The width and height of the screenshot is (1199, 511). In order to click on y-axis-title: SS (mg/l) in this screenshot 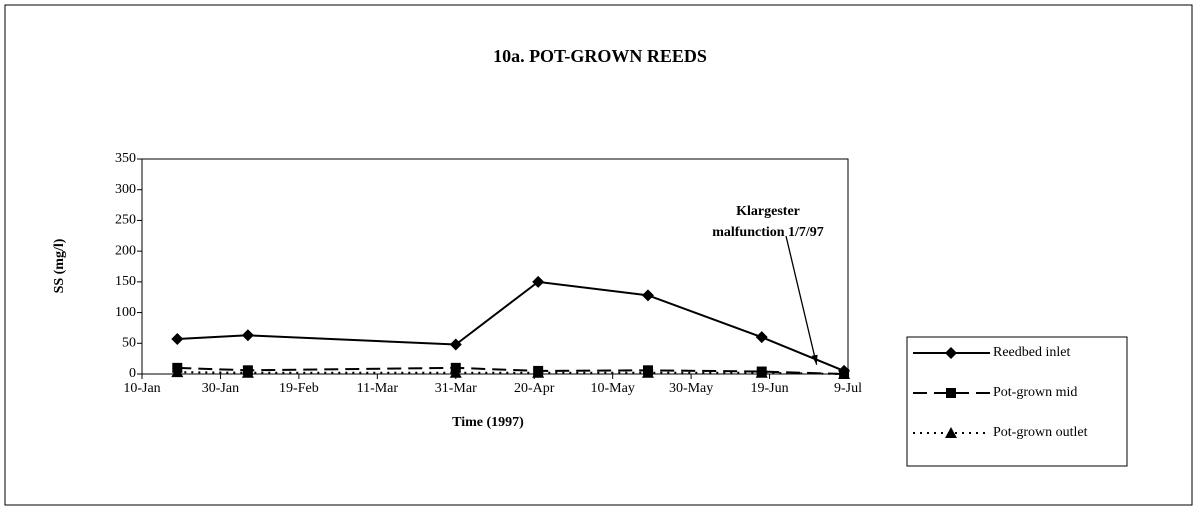, I will do `click(59, 265)`.